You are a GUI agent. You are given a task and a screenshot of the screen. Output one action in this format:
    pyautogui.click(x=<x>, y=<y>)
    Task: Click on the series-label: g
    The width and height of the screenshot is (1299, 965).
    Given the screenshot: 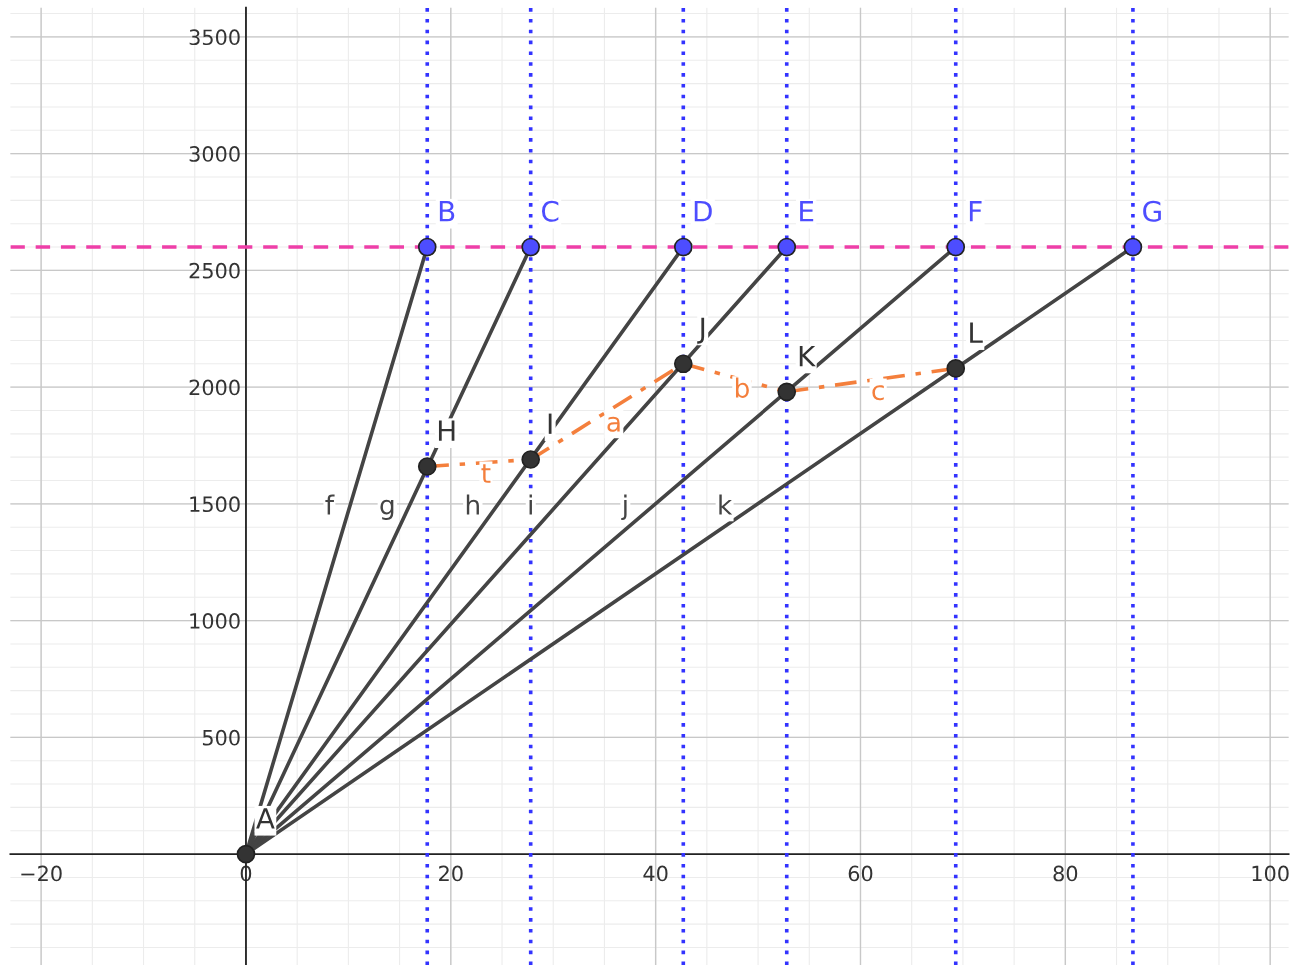 What is the action you would take?
    pyautogui.click(x=387, y=509)
    